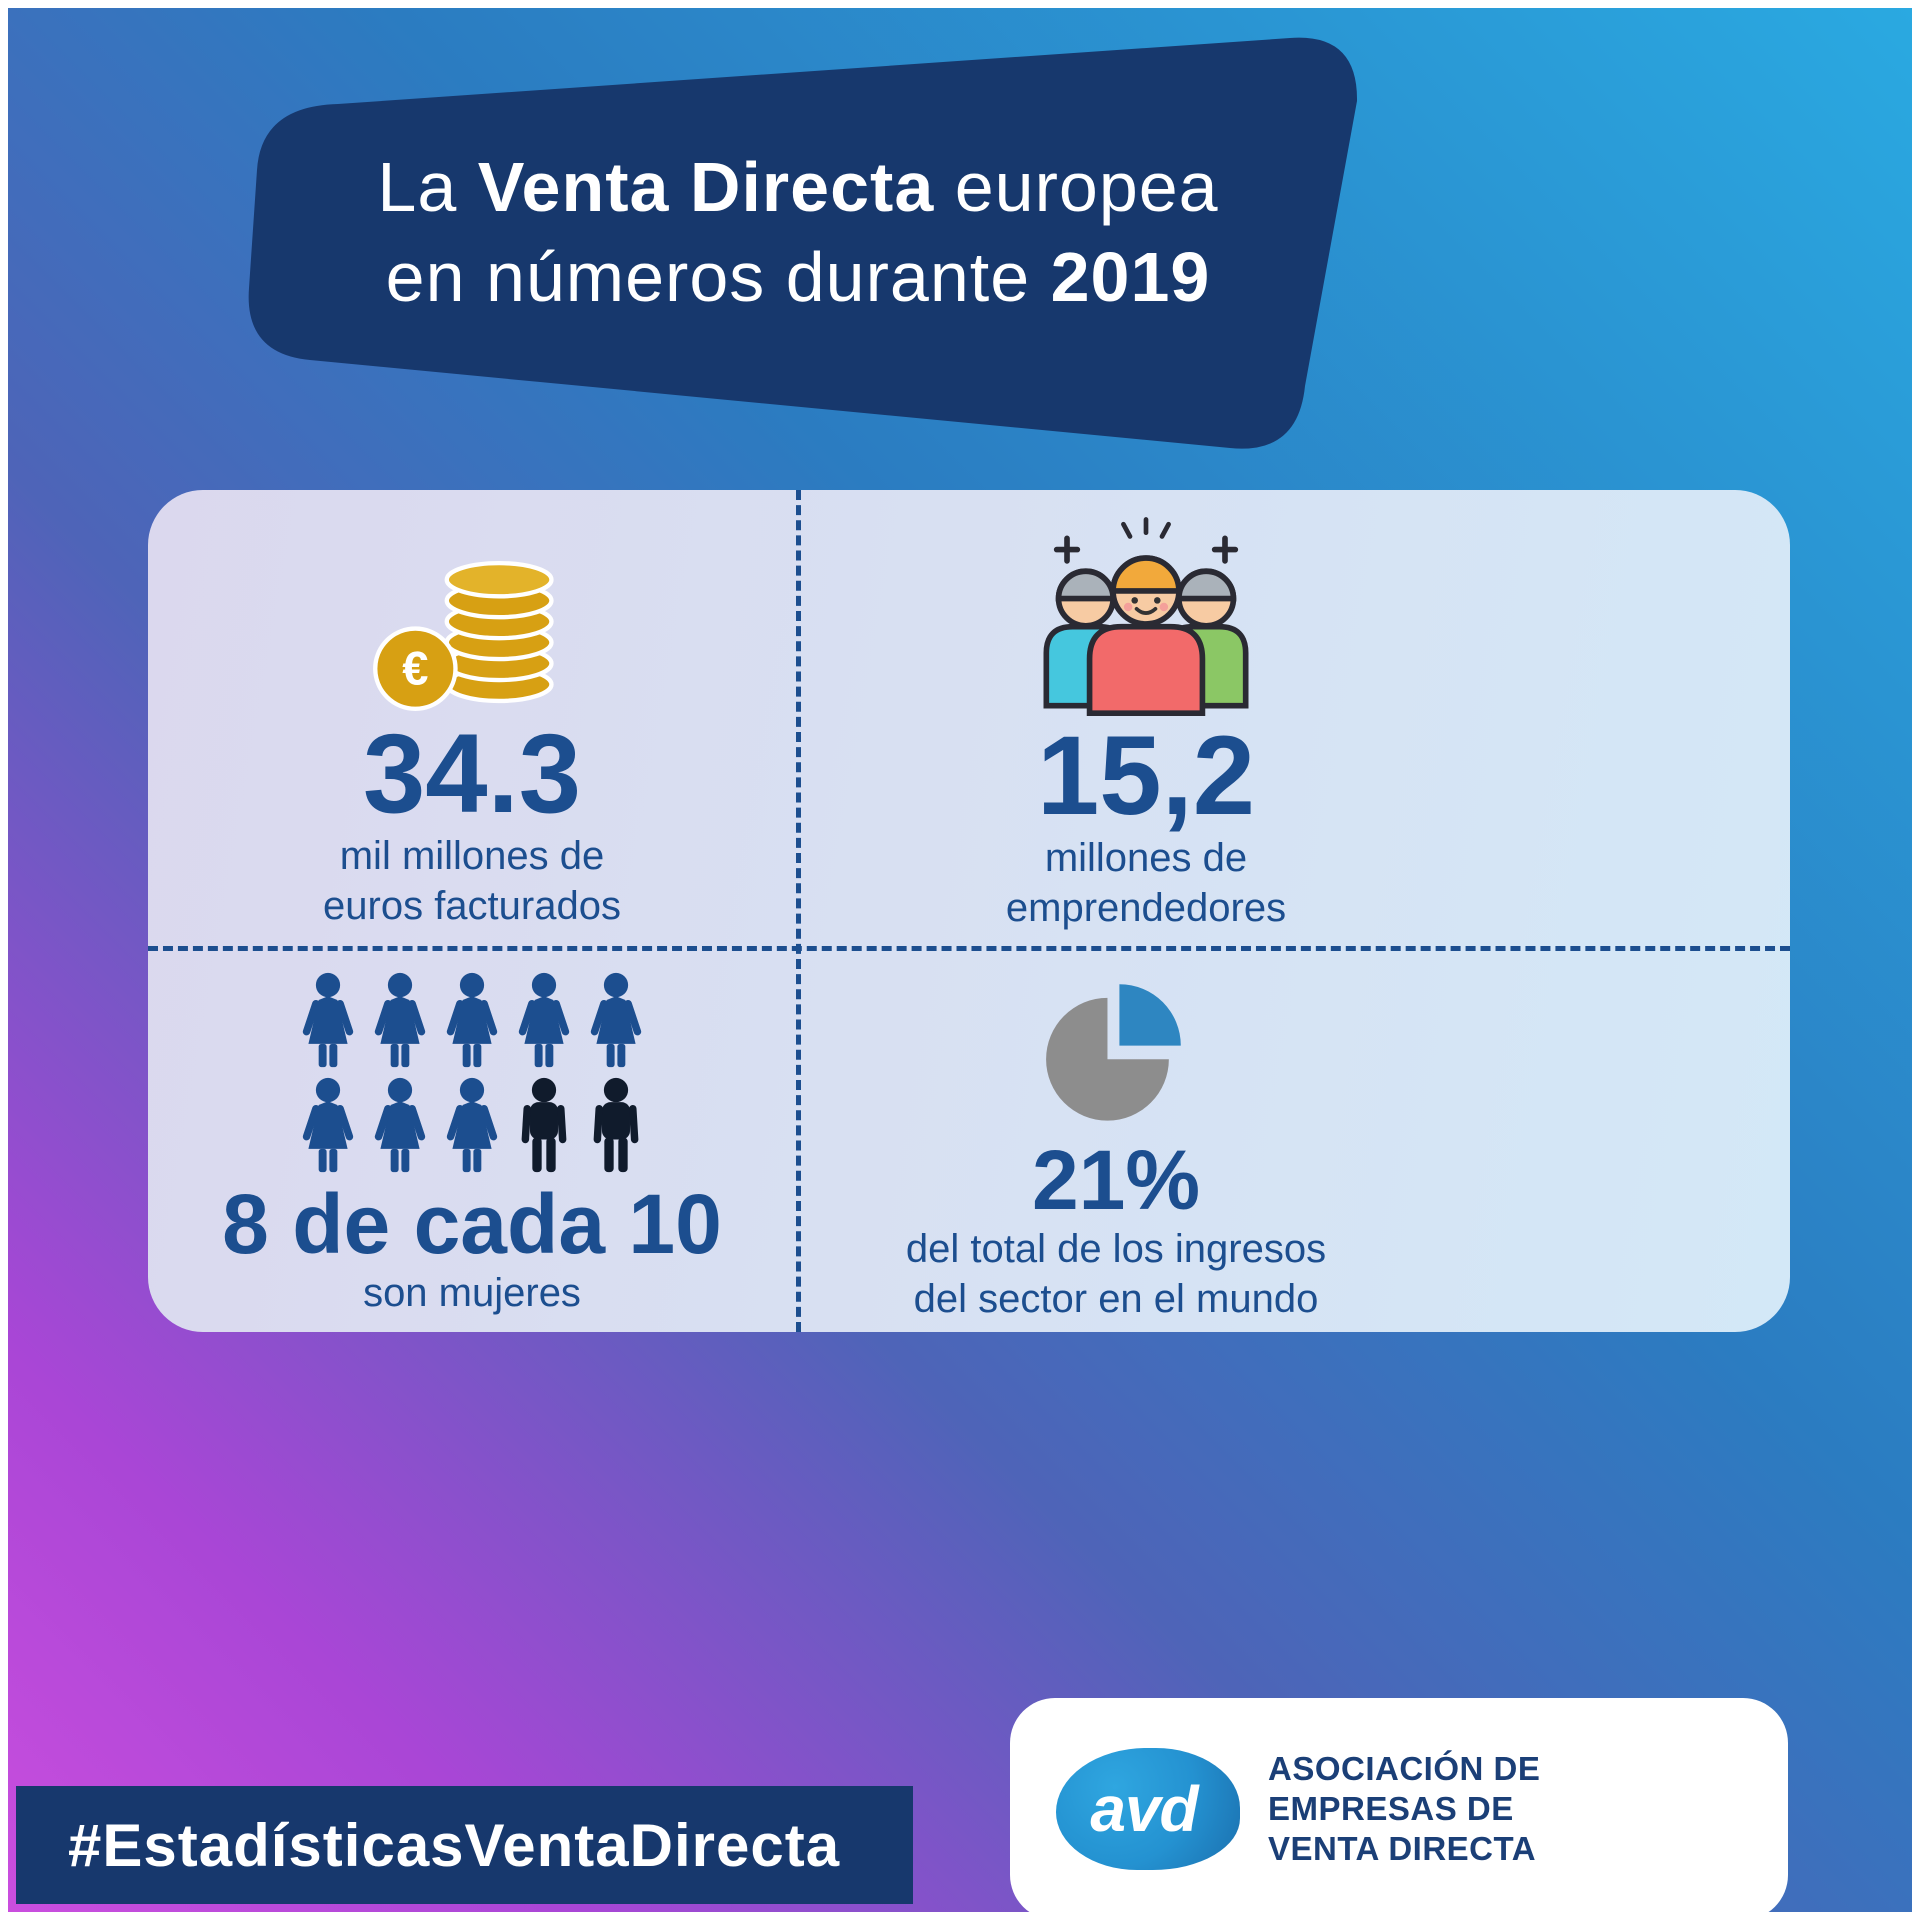 Image resolution: width=1920 pixels, height=1920 pixels. Describe the element at coordinates (1402, 1848) in the screenshot. I see `org-name-line3: VENTA DIRECTA` at that location.